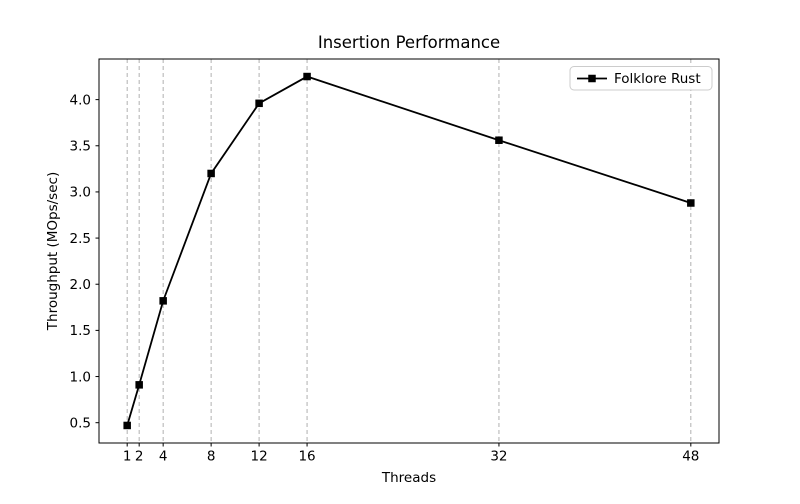  I want to click on legend-box, so click(641, 78).